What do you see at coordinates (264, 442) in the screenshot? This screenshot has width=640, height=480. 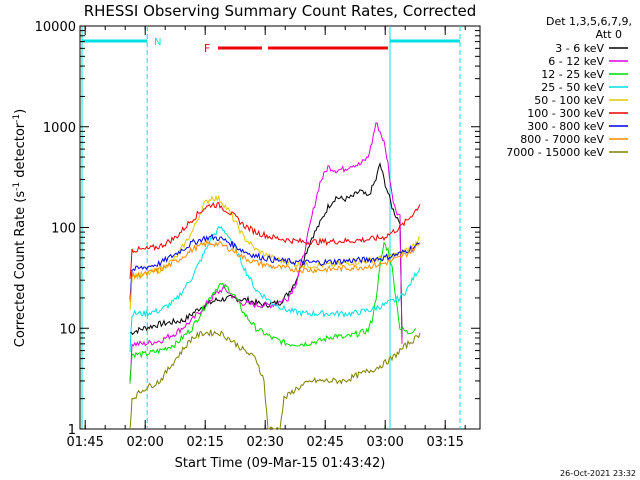 I see `x-tick-label: 02:30` at bounding box center [264, 442].